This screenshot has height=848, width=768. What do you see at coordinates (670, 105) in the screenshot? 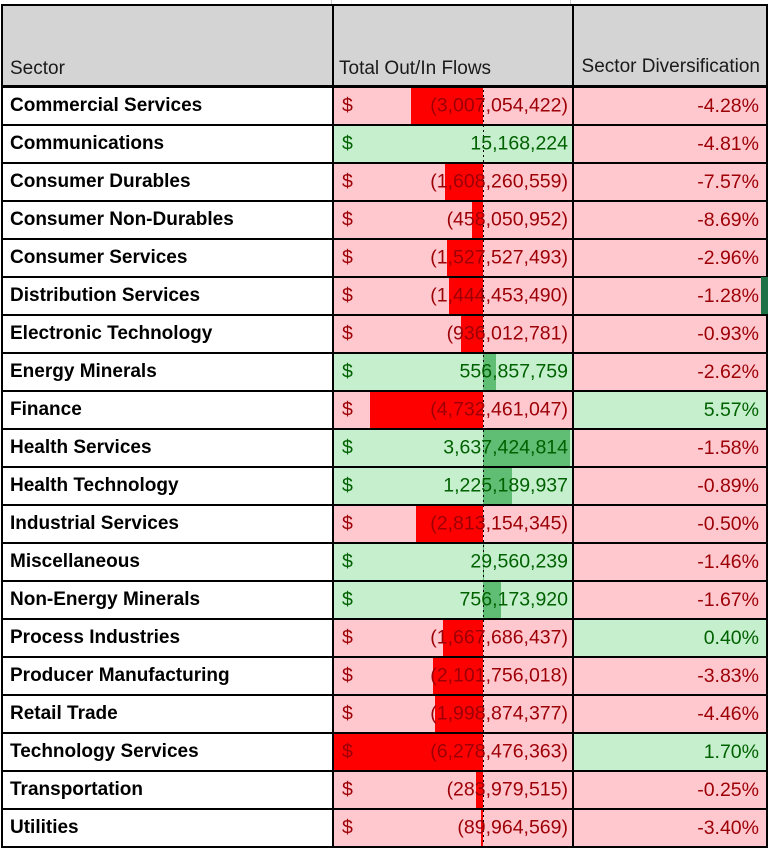
I see `diversification-cell: -4.28%` at bounding box center [670, 105].